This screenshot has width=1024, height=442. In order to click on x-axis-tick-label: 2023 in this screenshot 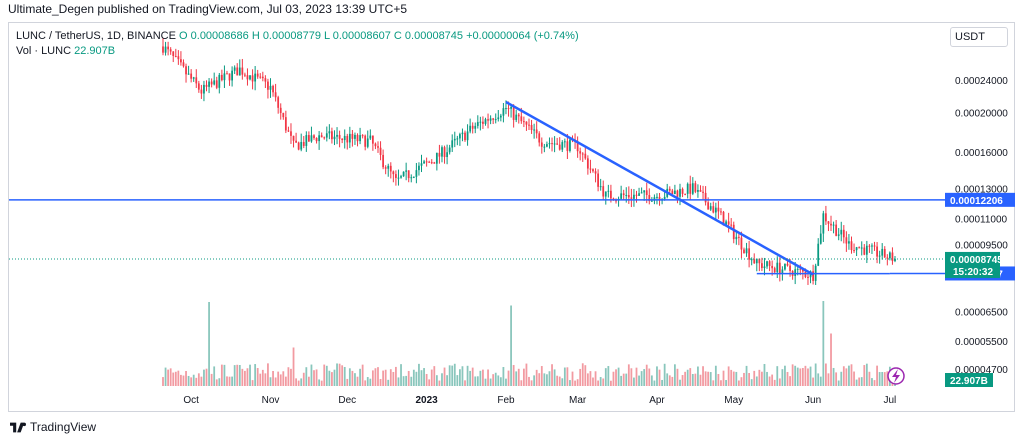, I will do `click(426, 400)`.